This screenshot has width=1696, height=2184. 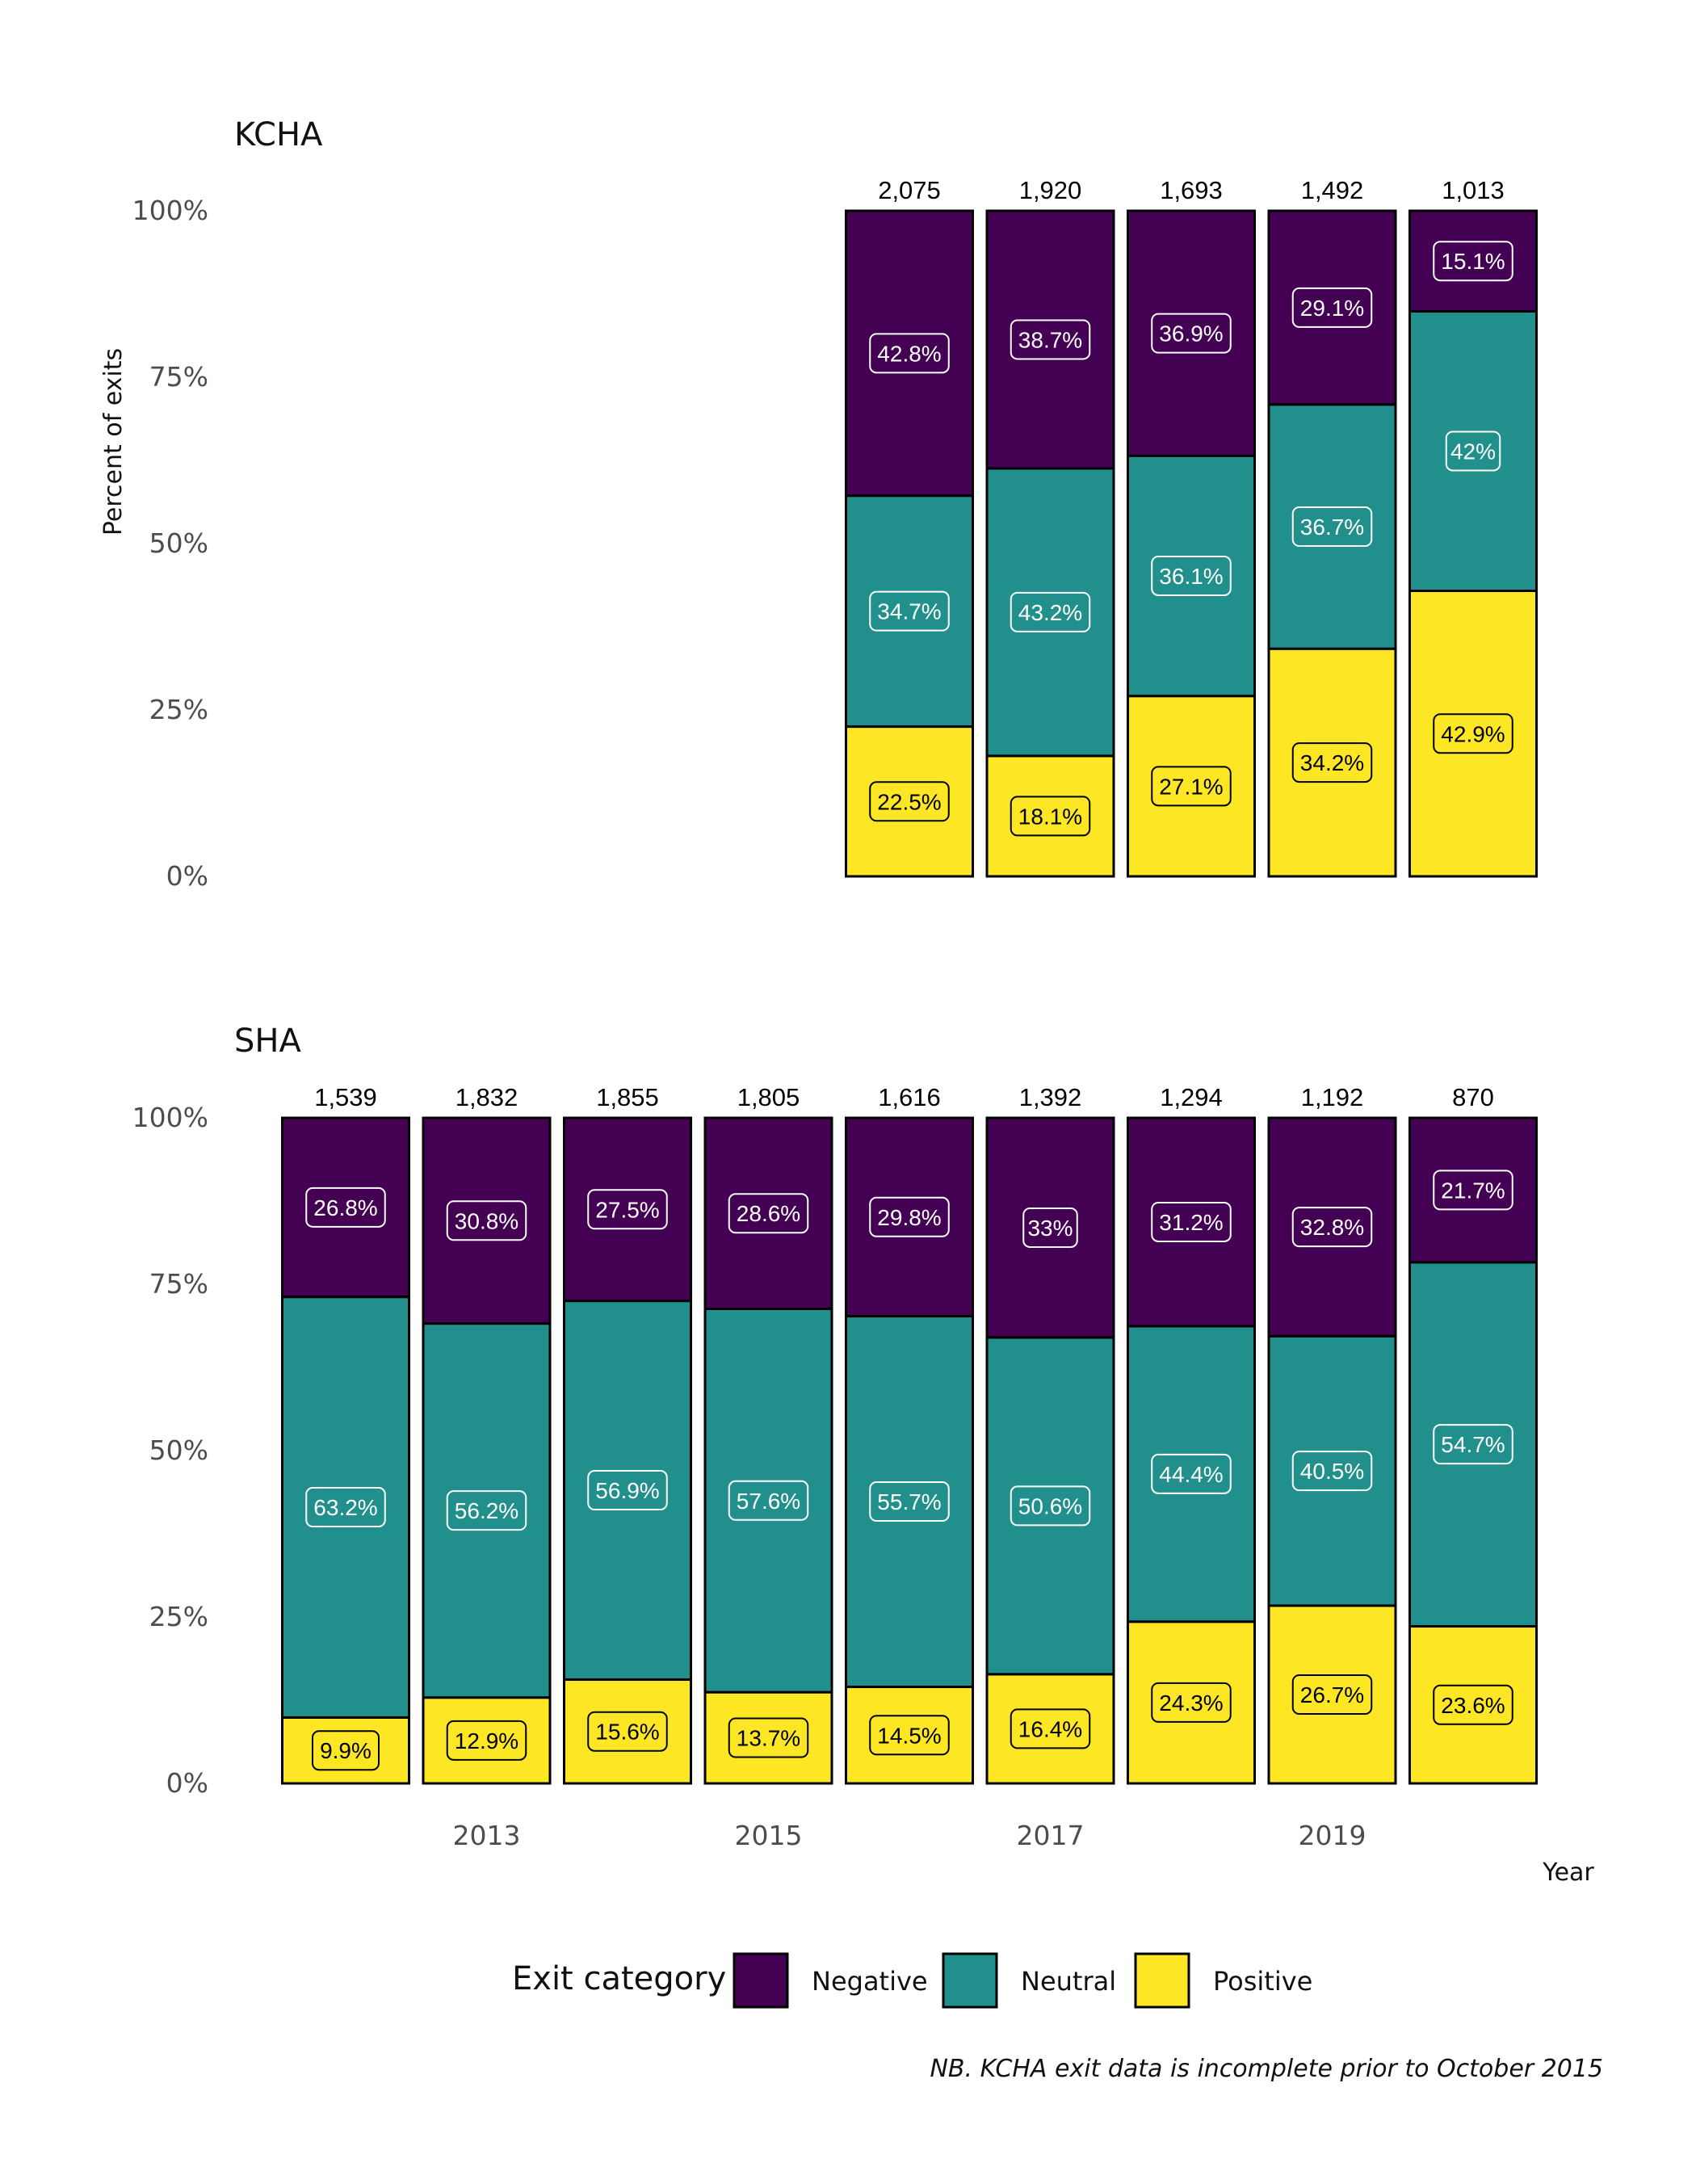 I want to click on segment-label-neutral: 57.6%, so click(x=768, y=1501).